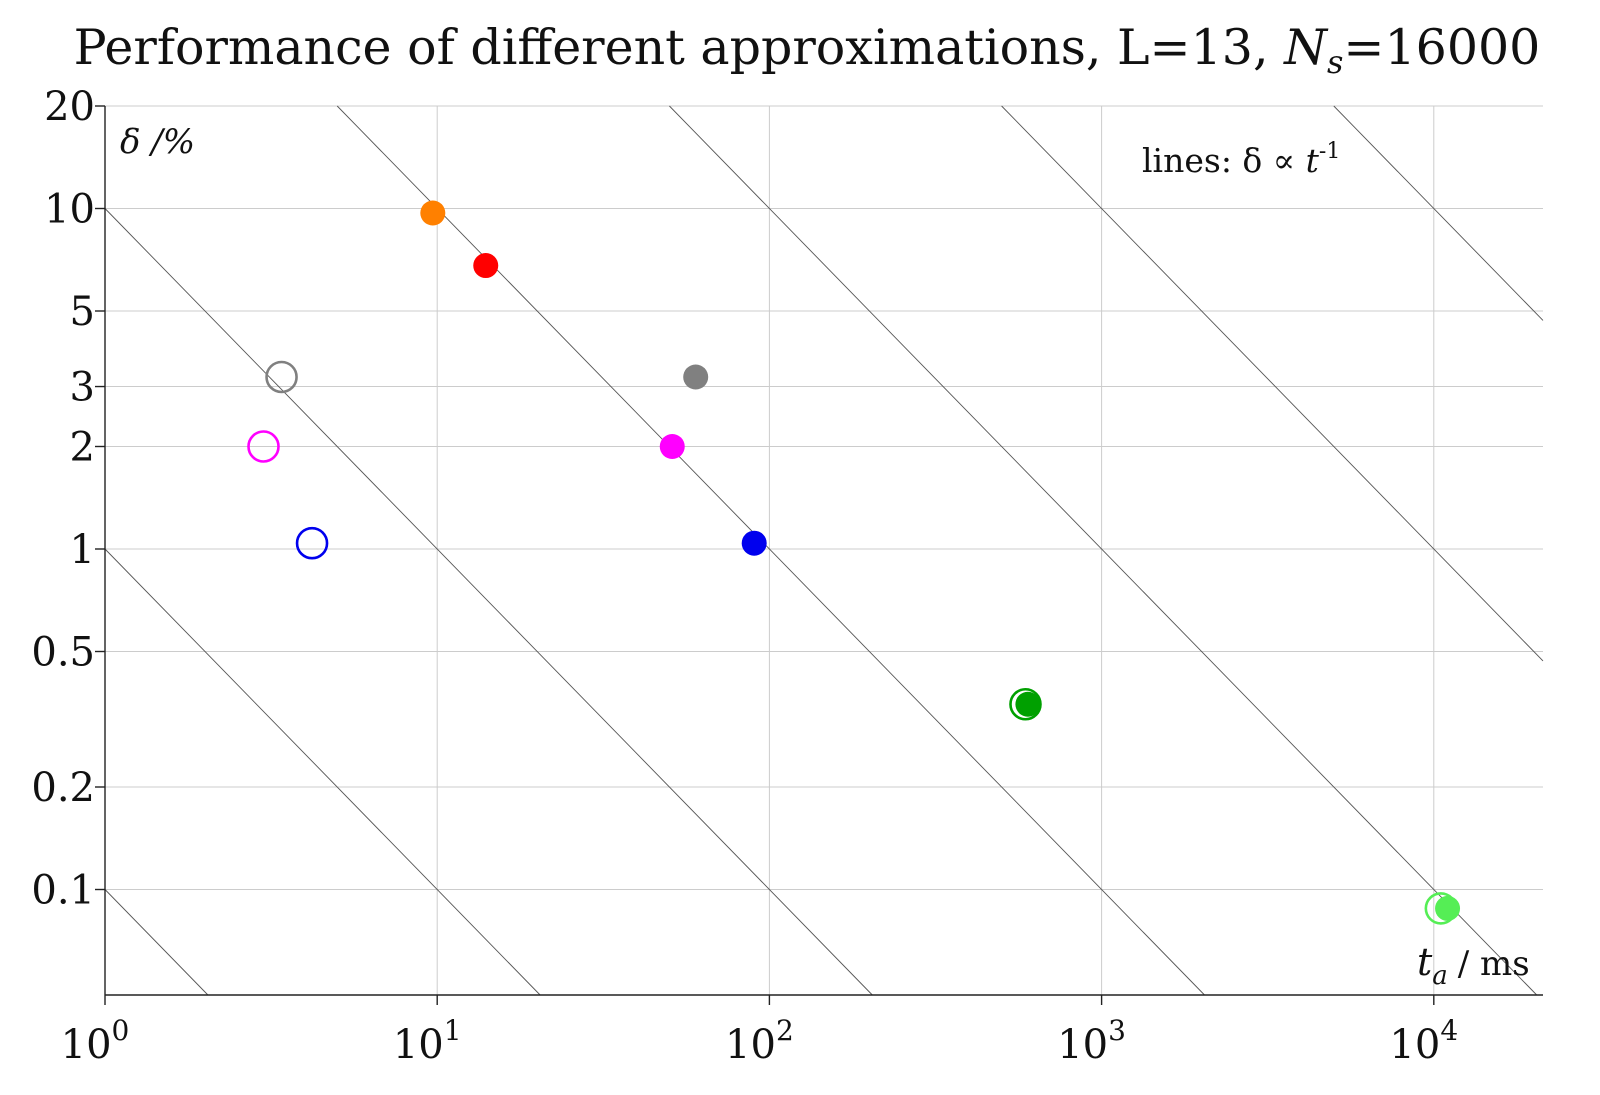 The height and width of the screenshot is (1095, 1600). I want to click on y-tick-label: 0.5, so click(63, 653).